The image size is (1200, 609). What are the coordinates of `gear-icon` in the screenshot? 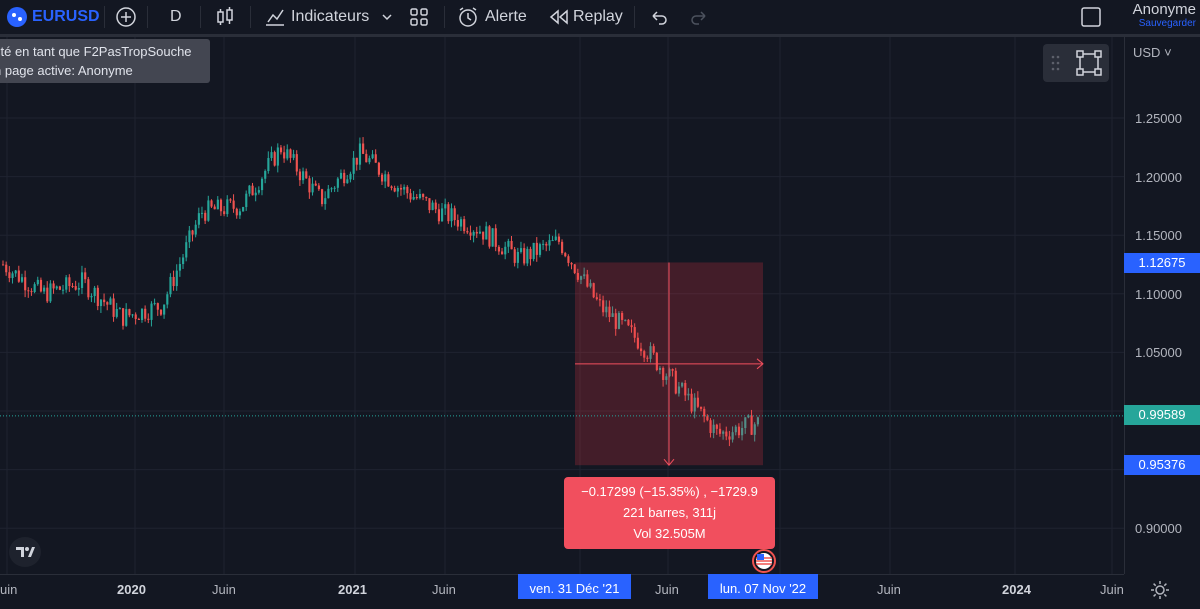 It's located at (1160, 592).